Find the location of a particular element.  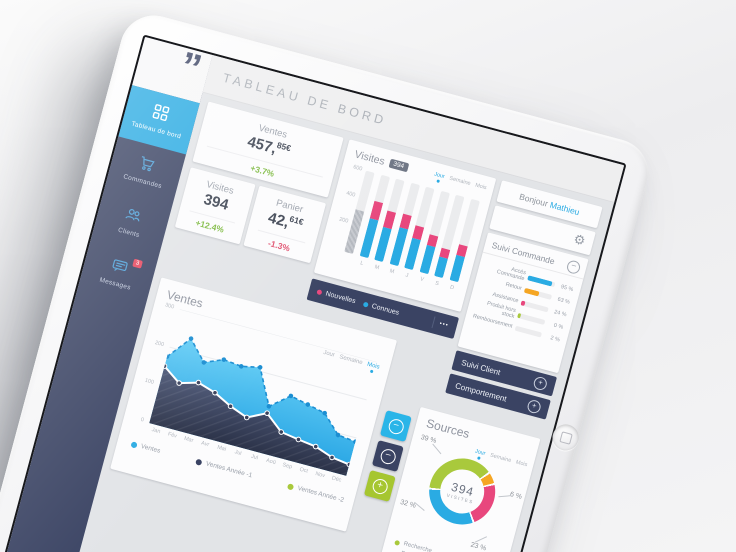

divider is located at coordinates (433, 322).